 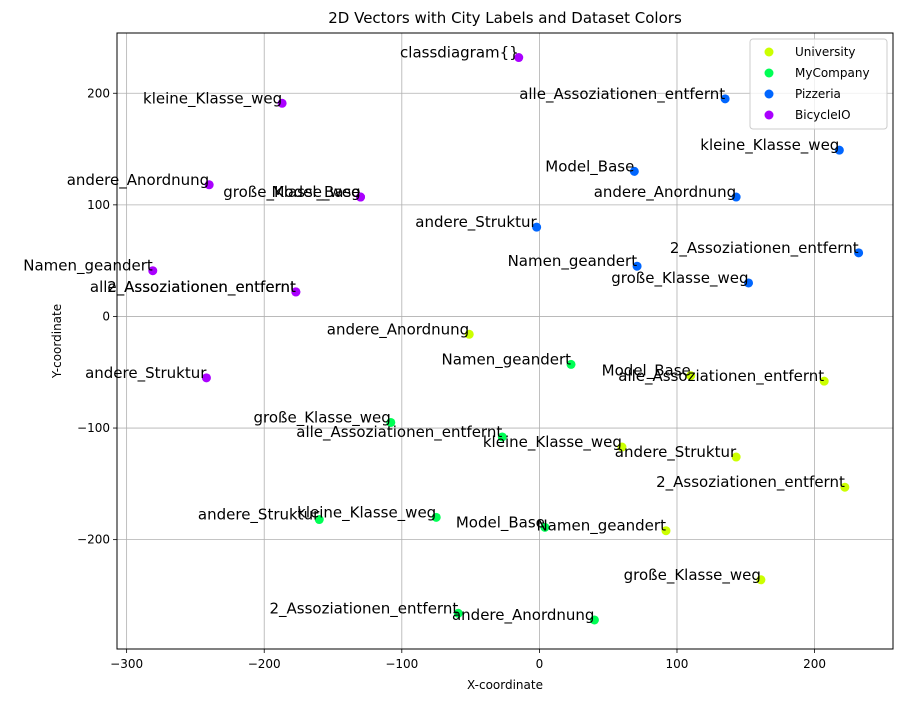 What do you see at coordinates (823, 115) in the screenshot?
I see `legend-label: BicycleIO` at bounding box center [823, 115].